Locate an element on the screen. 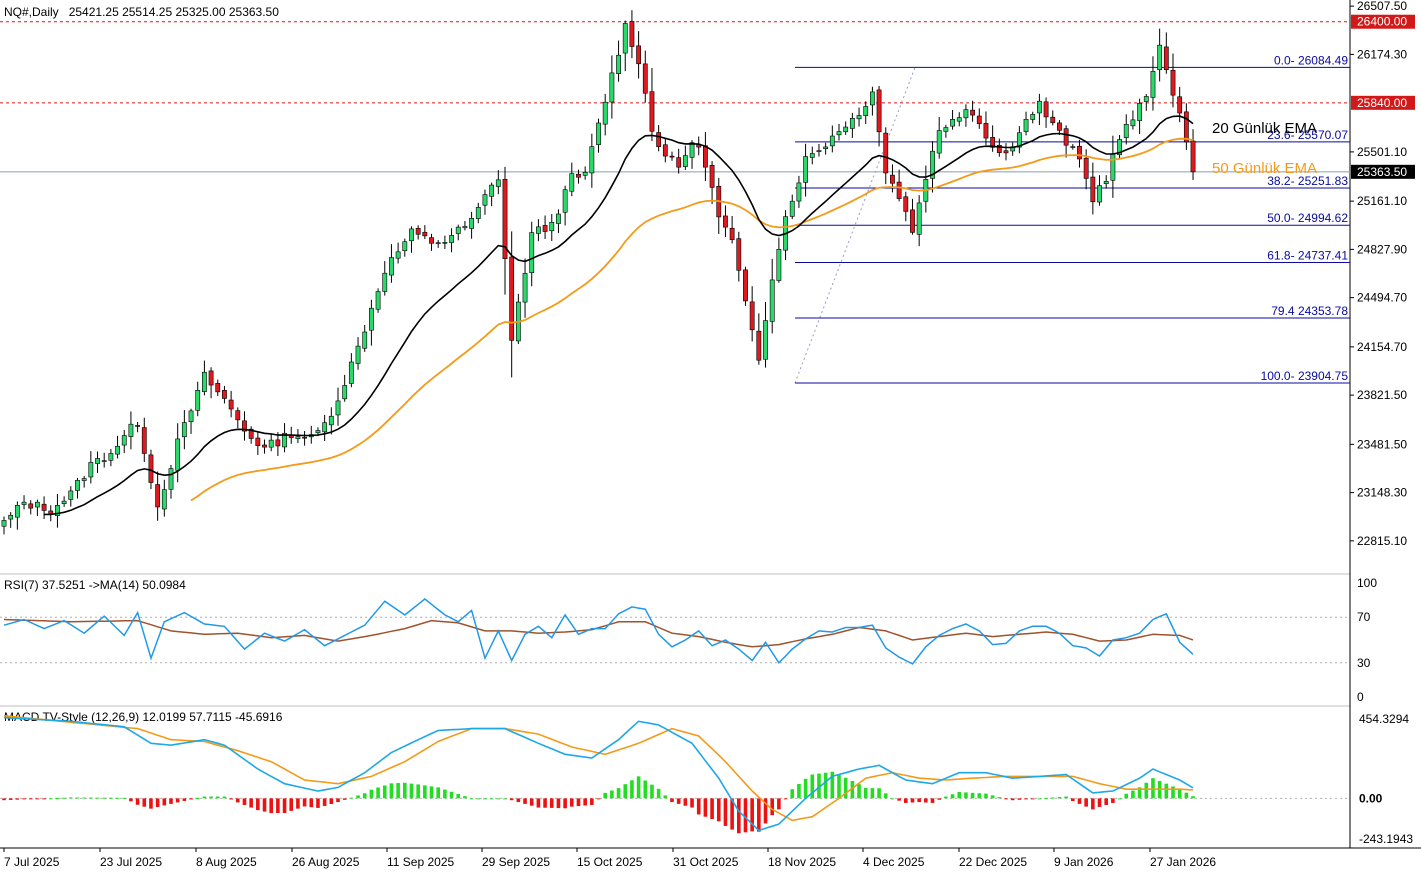 The height and width of the screenshot is (879, 1421). price-tick-label: 24827.90 is located at coordinates (1382, 249).